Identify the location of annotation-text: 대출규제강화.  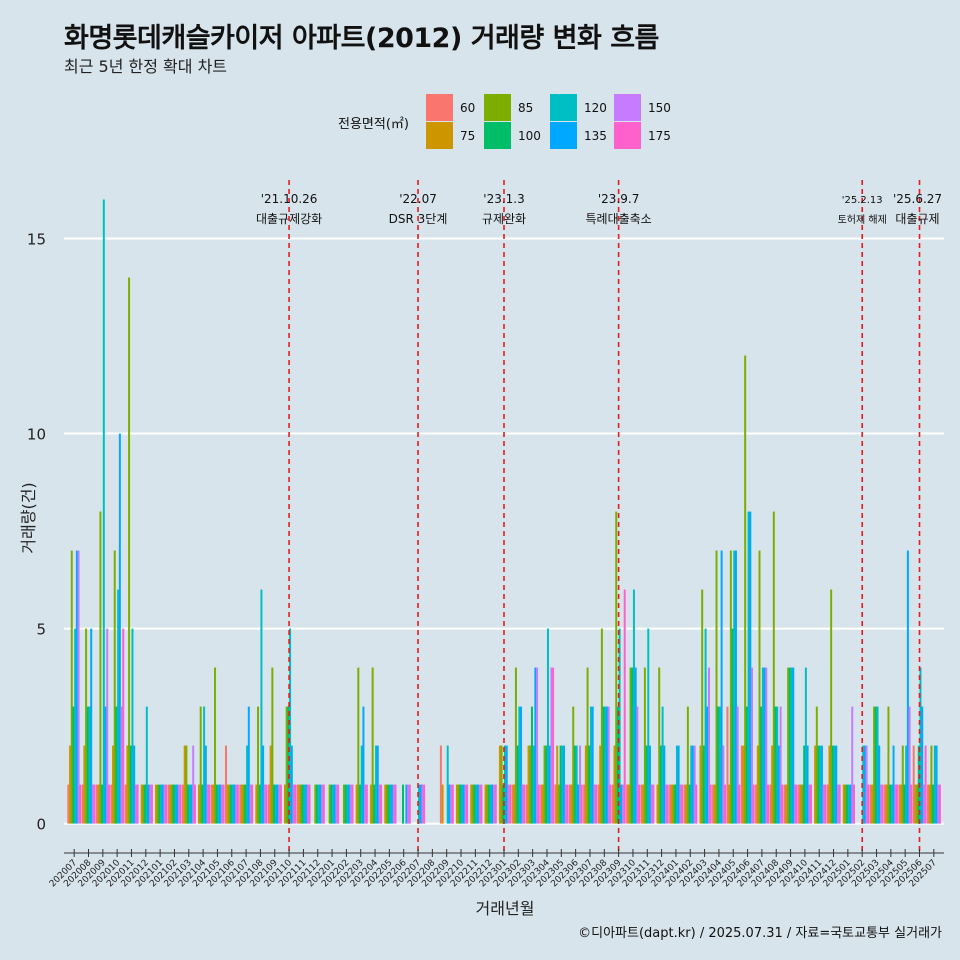
(289, 219).